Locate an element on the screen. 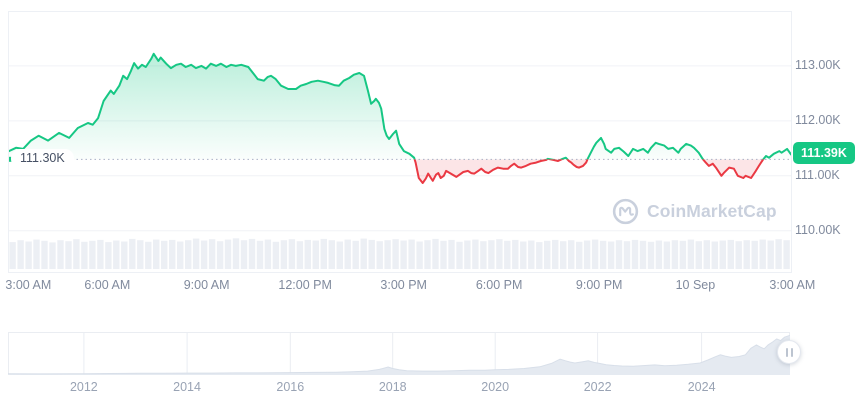  baseline-price-label: 111.30K is located at coordinates (42, 159).